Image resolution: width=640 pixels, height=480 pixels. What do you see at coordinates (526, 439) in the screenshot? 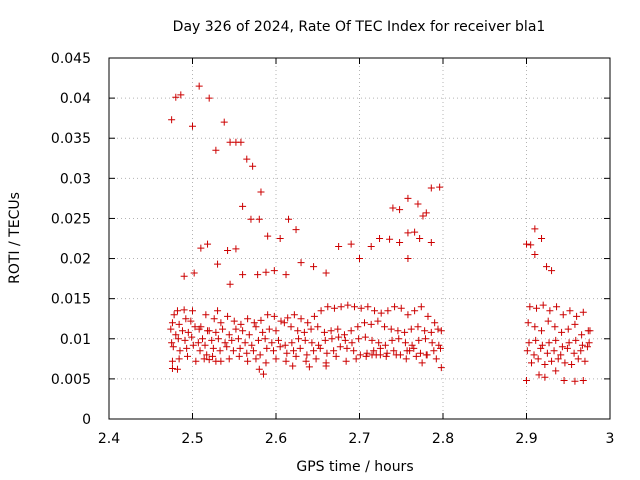
I see `x-tick-label: 2.9` at bounding box center [526, 439].